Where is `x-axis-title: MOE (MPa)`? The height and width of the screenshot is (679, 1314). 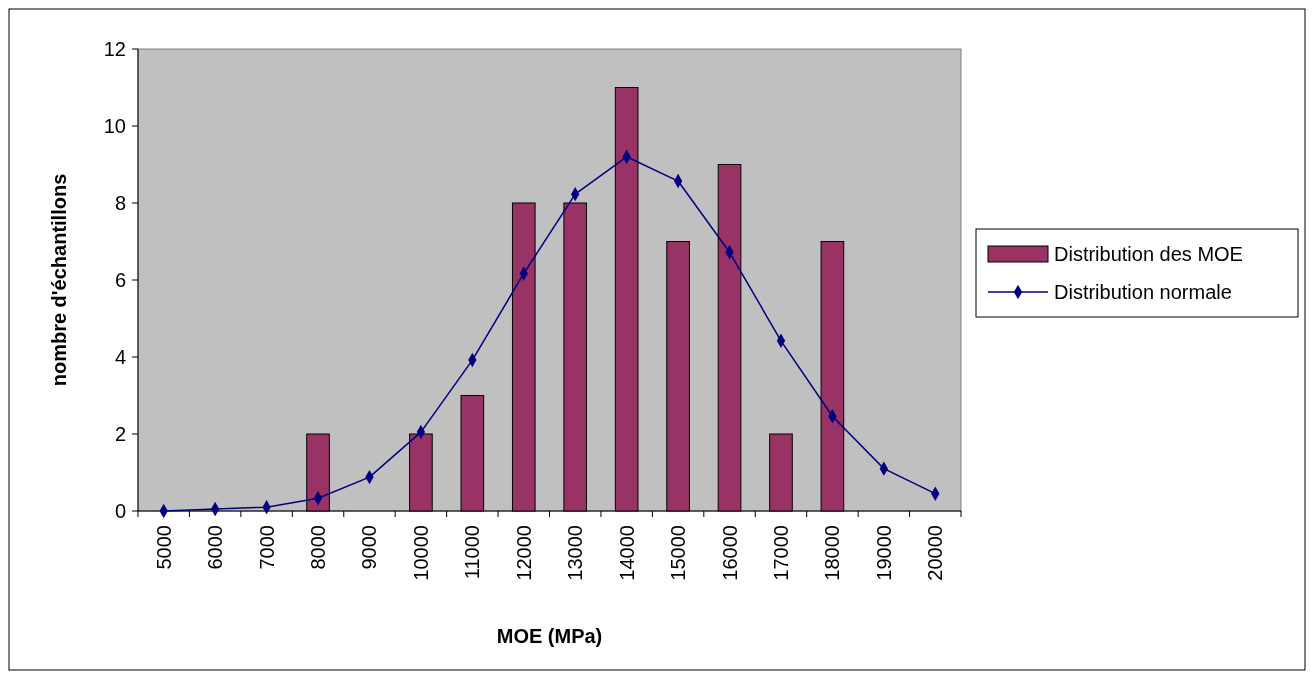 x-axis-title: MOE (MPa) is located at coordinates (549, 636).